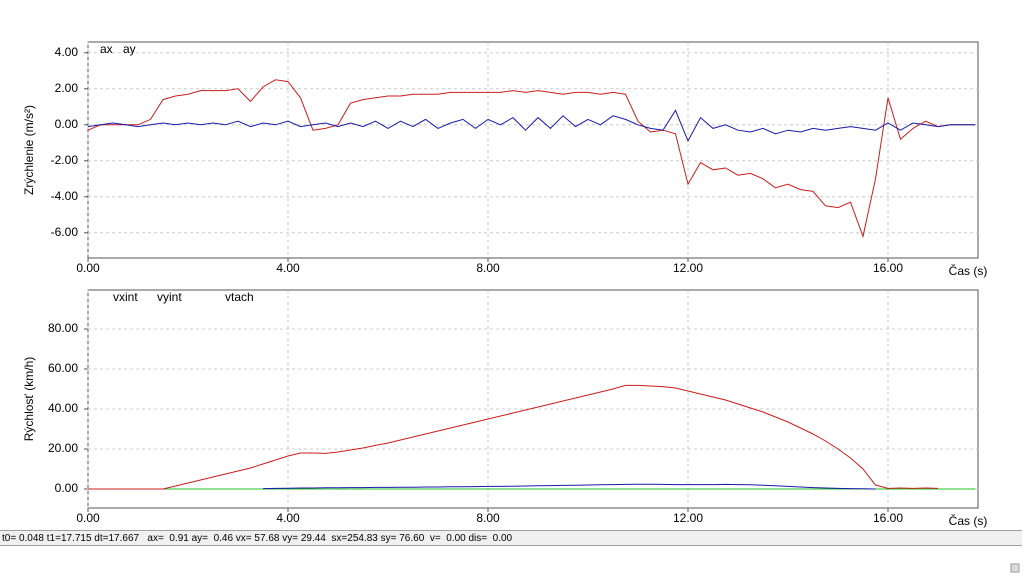 The height and width of the screenshot is (576, 1024). I want to click on y-axis-label: Zrýchlenie (m/s²), so click(29, 150).